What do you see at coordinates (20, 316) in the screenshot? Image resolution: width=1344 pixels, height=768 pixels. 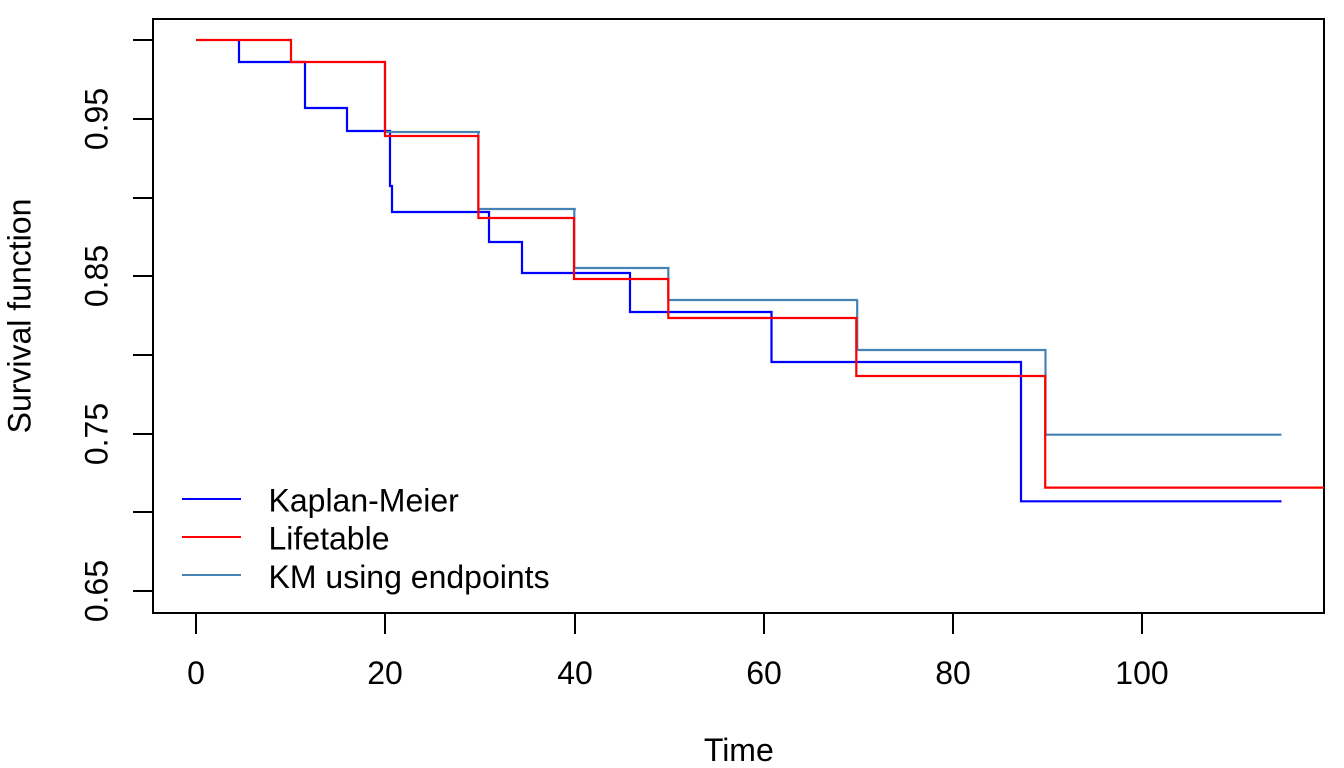 I see `svg-text: Survival function` at bounding box center [20, 316].